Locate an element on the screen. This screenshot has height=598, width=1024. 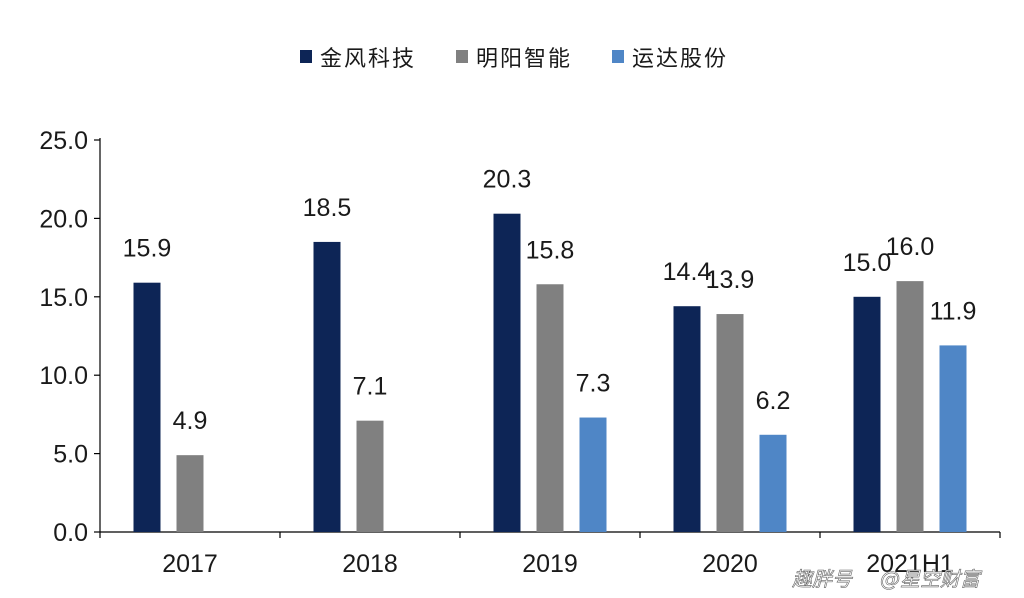
data-label: 15.8 is located at coordinates (550, 250).